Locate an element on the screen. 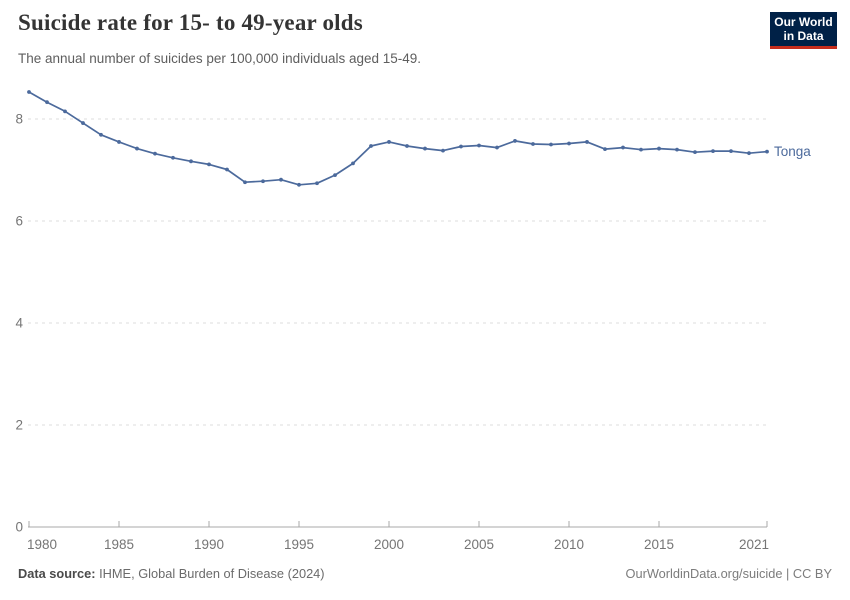  x-tick-label: 2010 is located at coordinates (569, 544).